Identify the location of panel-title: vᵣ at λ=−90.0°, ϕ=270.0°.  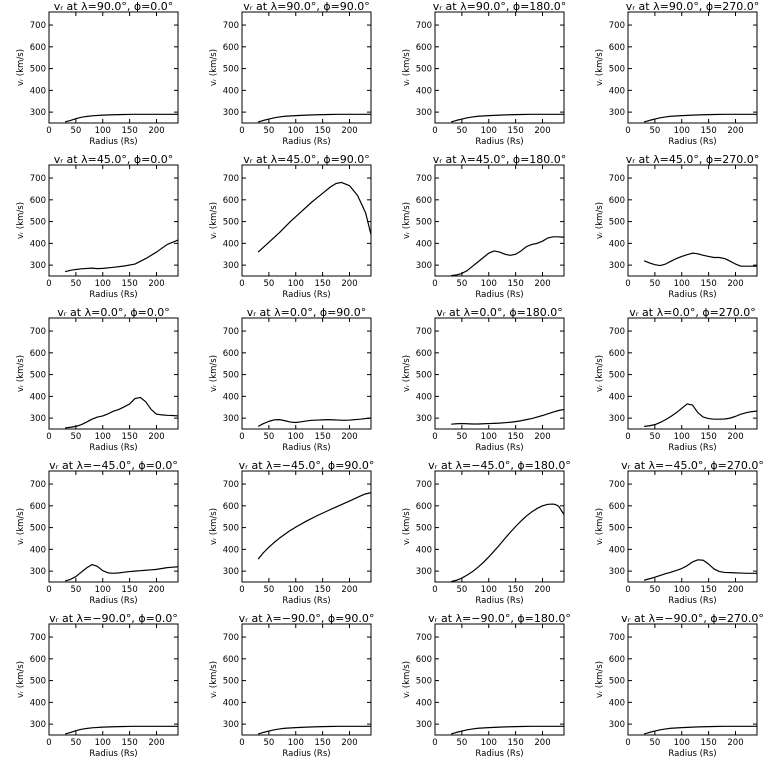
(692, 618).